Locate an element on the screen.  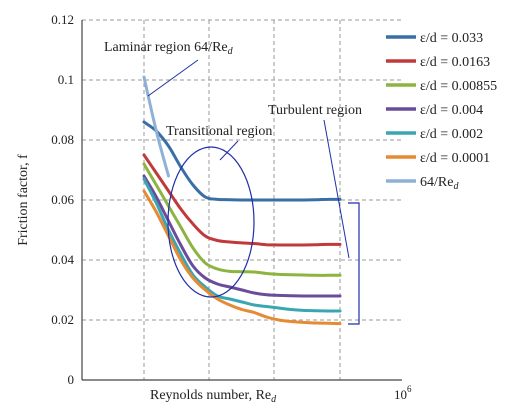
legend-label-3: ε/d = 0.004 is located at coordinates (451, 110).